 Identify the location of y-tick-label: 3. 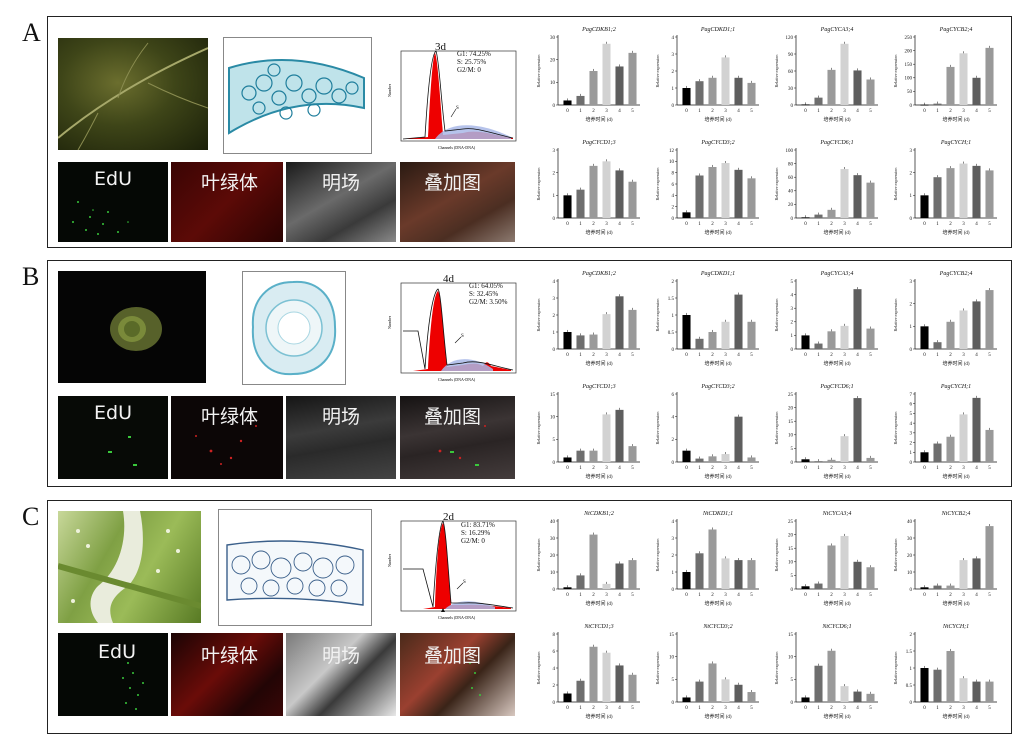
(792, 309).